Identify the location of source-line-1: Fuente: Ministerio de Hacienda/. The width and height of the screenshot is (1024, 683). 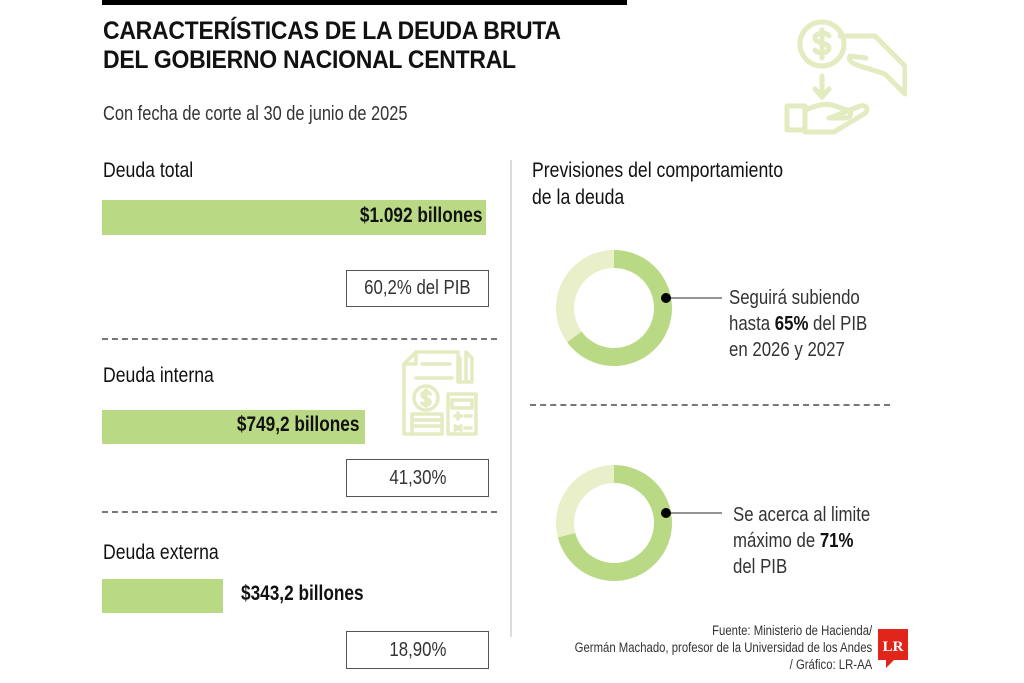
(791, 630).